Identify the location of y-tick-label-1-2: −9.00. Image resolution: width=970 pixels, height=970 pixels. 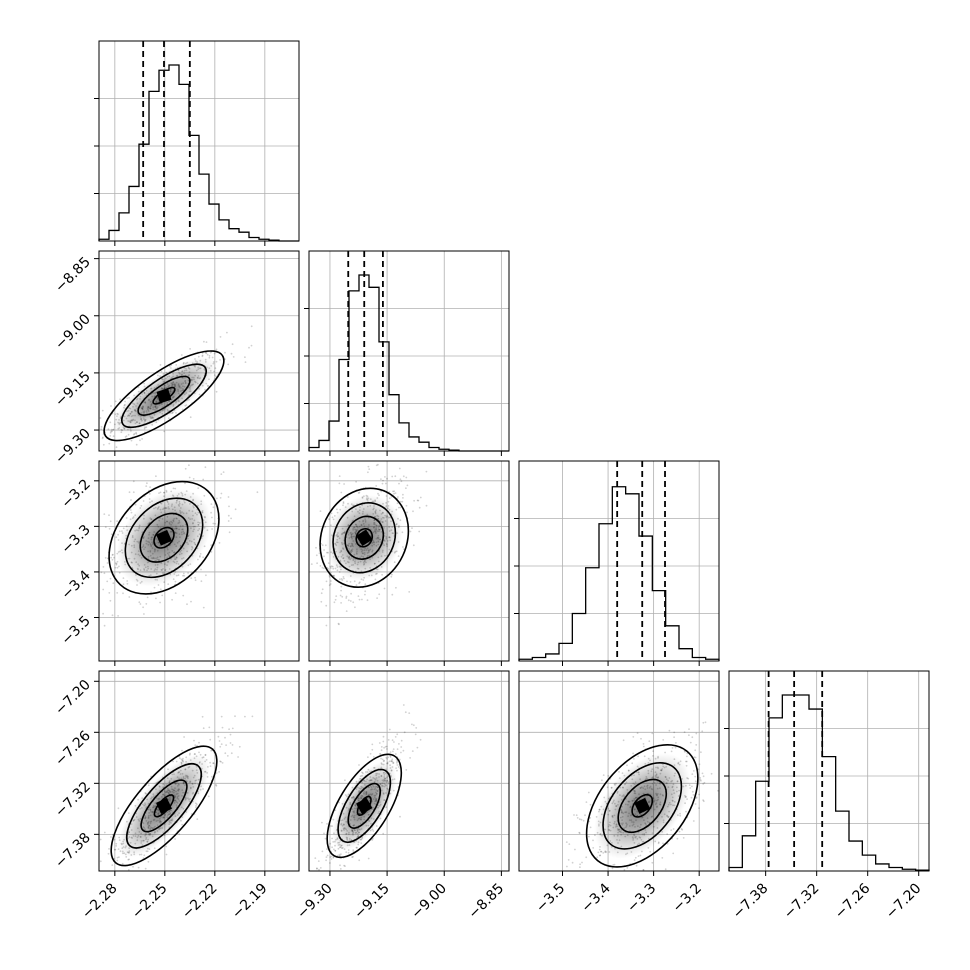
(73, 332).